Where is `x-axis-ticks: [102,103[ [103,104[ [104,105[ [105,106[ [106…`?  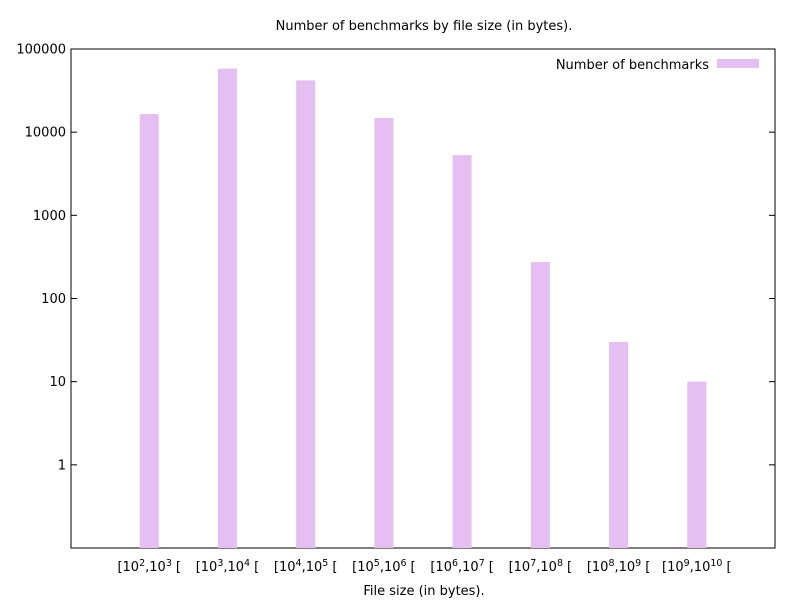 x-axis-ticks: [102,103[ [103,104[ [104,105[ [105,106[ [106… is located at coordinates (424, 566).